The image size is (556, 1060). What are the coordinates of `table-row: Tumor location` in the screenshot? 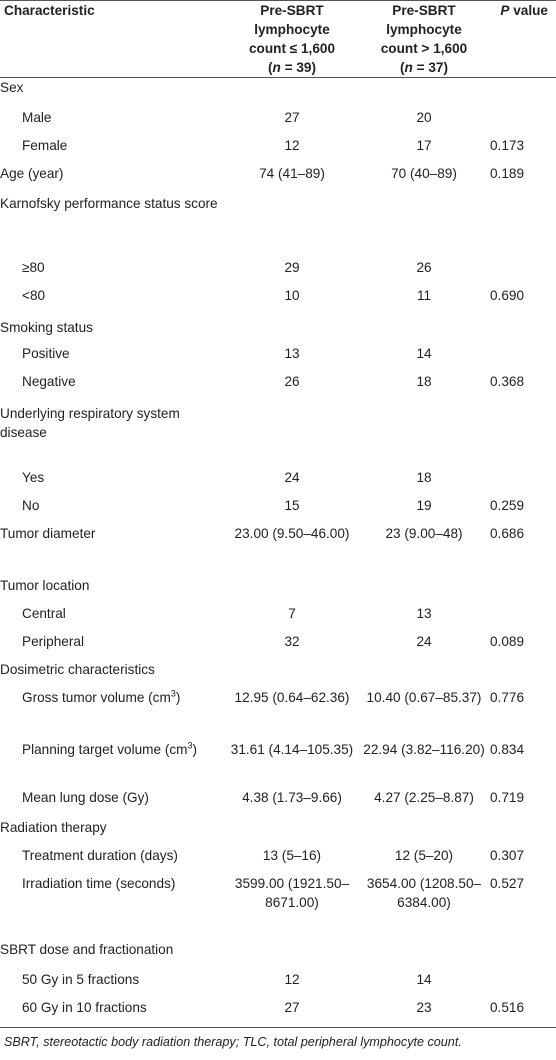 It's located at (278, 590).